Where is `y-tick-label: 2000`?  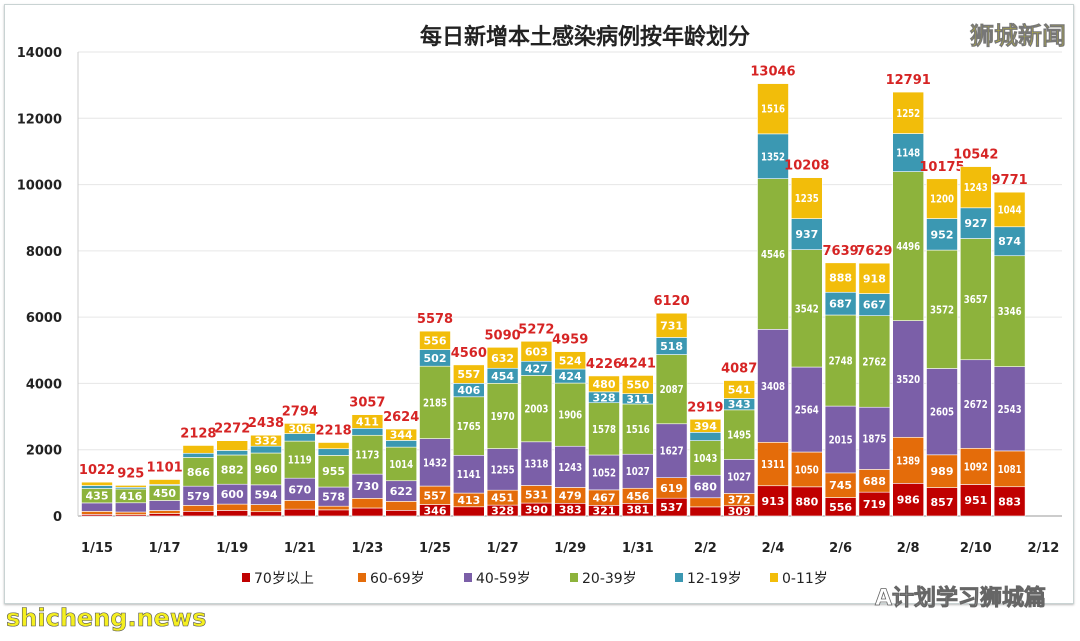
y-tick-label: 2000 is located at coordinates (44, 451).